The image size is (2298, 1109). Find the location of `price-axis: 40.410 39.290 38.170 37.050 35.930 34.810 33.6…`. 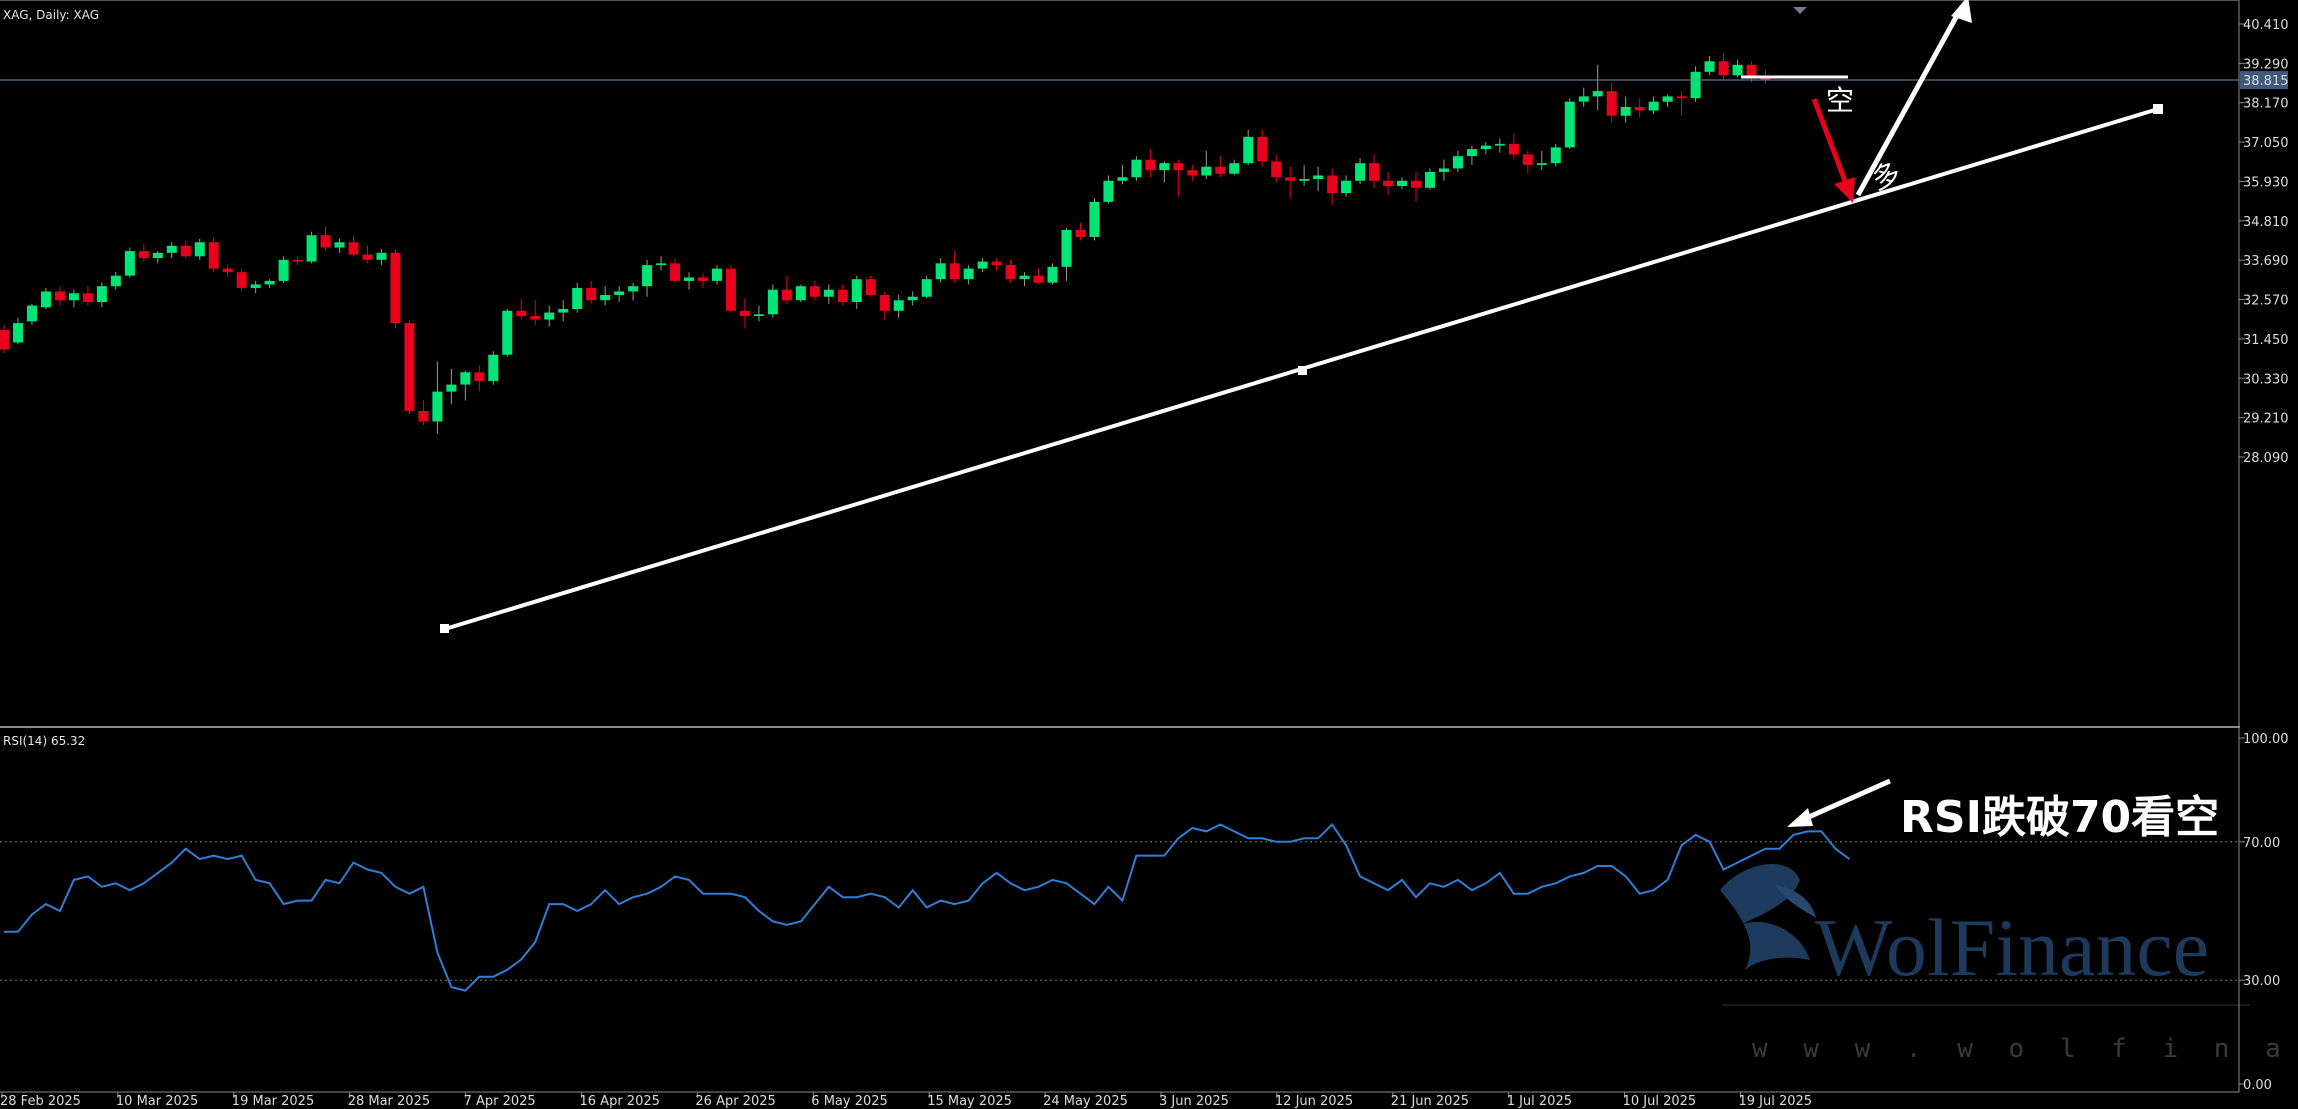

price-axis: 40.410 39.290 38.170 37.050 35.930 34.810 33.6… is located at coordinates (2264, 242).